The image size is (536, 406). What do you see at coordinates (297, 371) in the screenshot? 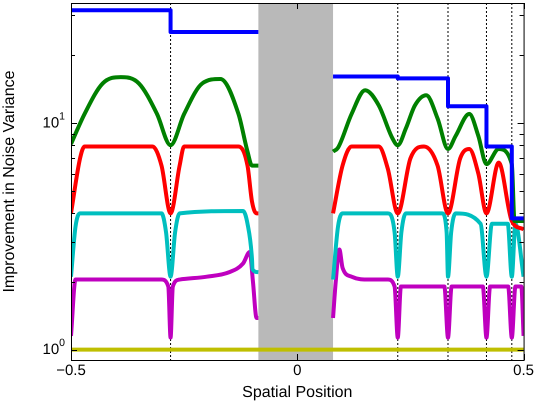
I see `x-tick-label: 0` at bounding box center [297, 371].